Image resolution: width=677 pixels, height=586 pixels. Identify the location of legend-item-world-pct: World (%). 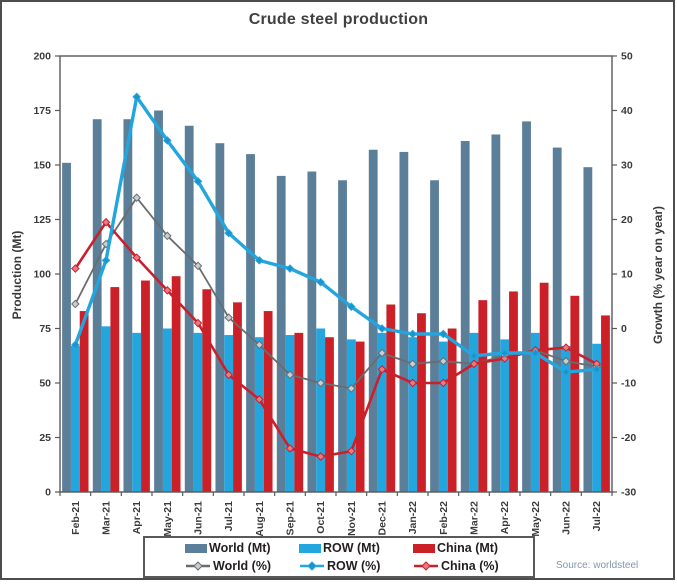
(242, 566).